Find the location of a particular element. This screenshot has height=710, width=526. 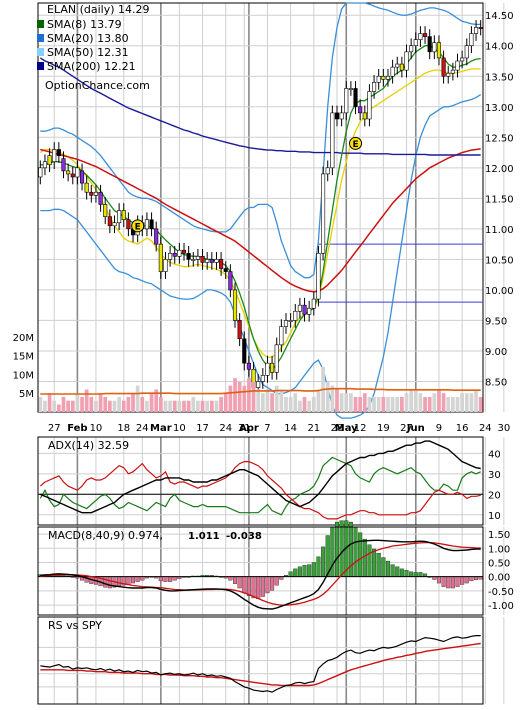

adx-panel-frame is located at coordinates (260, 481).